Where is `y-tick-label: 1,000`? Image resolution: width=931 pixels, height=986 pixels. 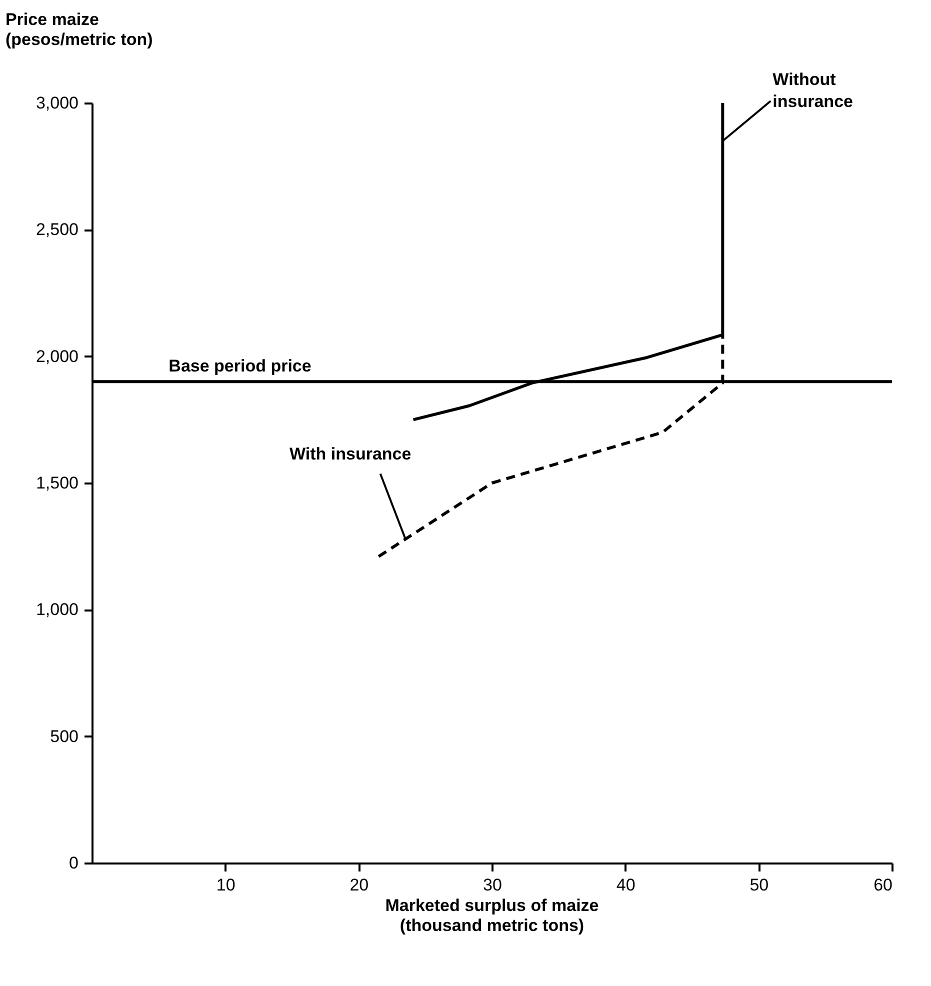
y-tick-label: 1,000 is located at coordinates (57, 610).